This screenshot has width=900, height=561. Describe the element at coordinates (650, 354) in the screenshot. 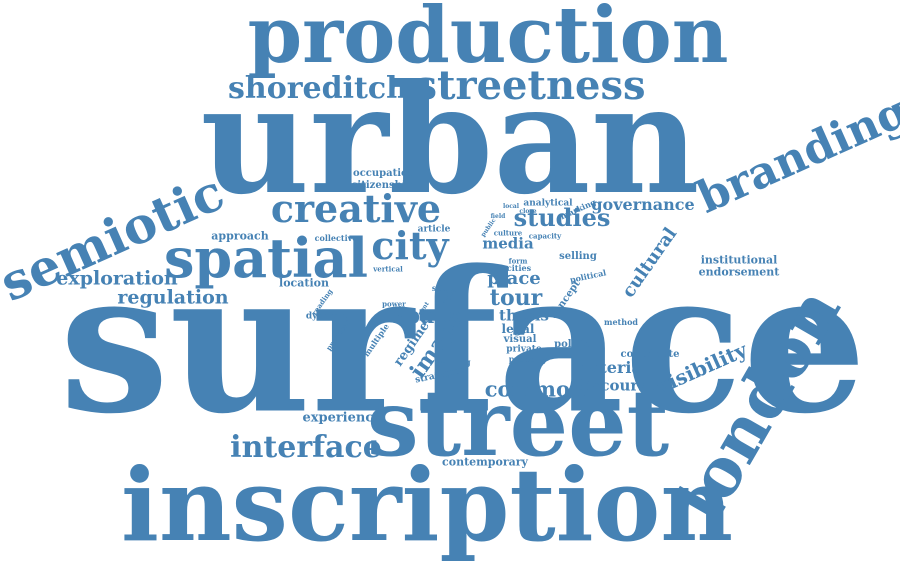

I see `word-contribute: contribute` at that location.